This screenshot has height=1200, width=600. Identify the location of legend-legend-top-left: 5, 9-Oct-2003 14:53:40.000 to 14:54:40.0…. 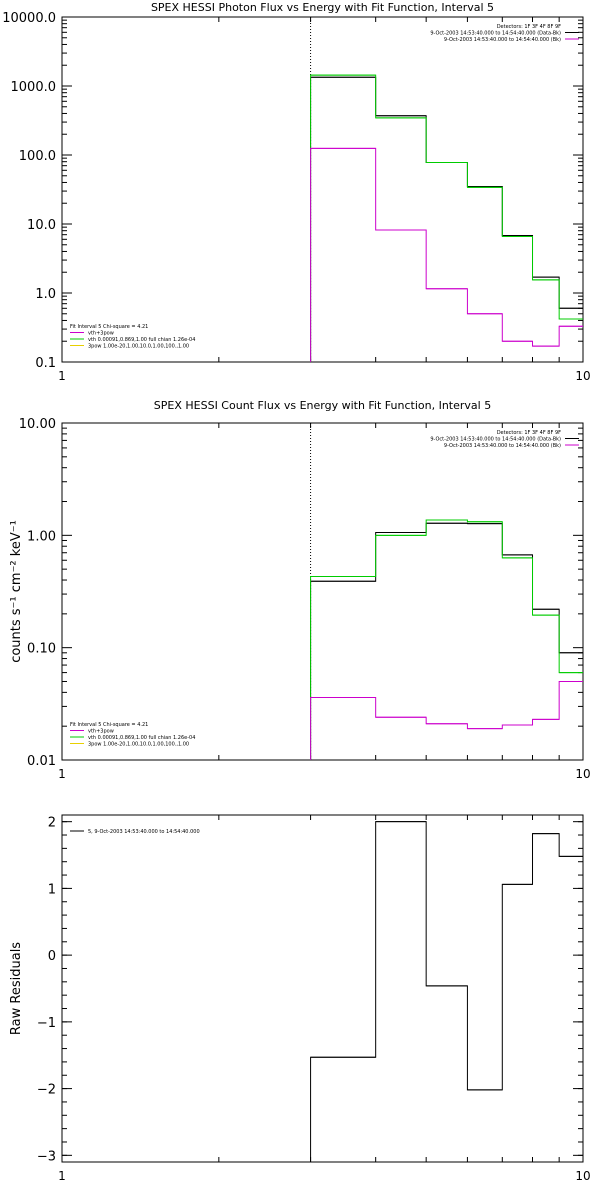
(135, 832).